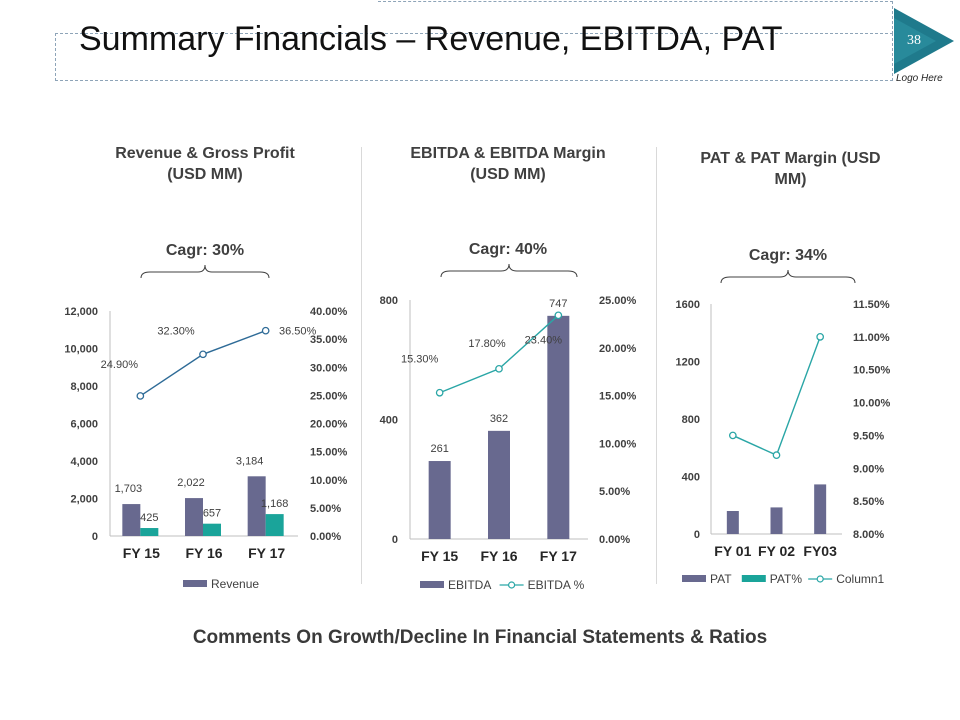 Image resolution: width=960 pixels, height=720 pixels. I want to click on chart-2-bar-data-label: 362, so click(499, 419).